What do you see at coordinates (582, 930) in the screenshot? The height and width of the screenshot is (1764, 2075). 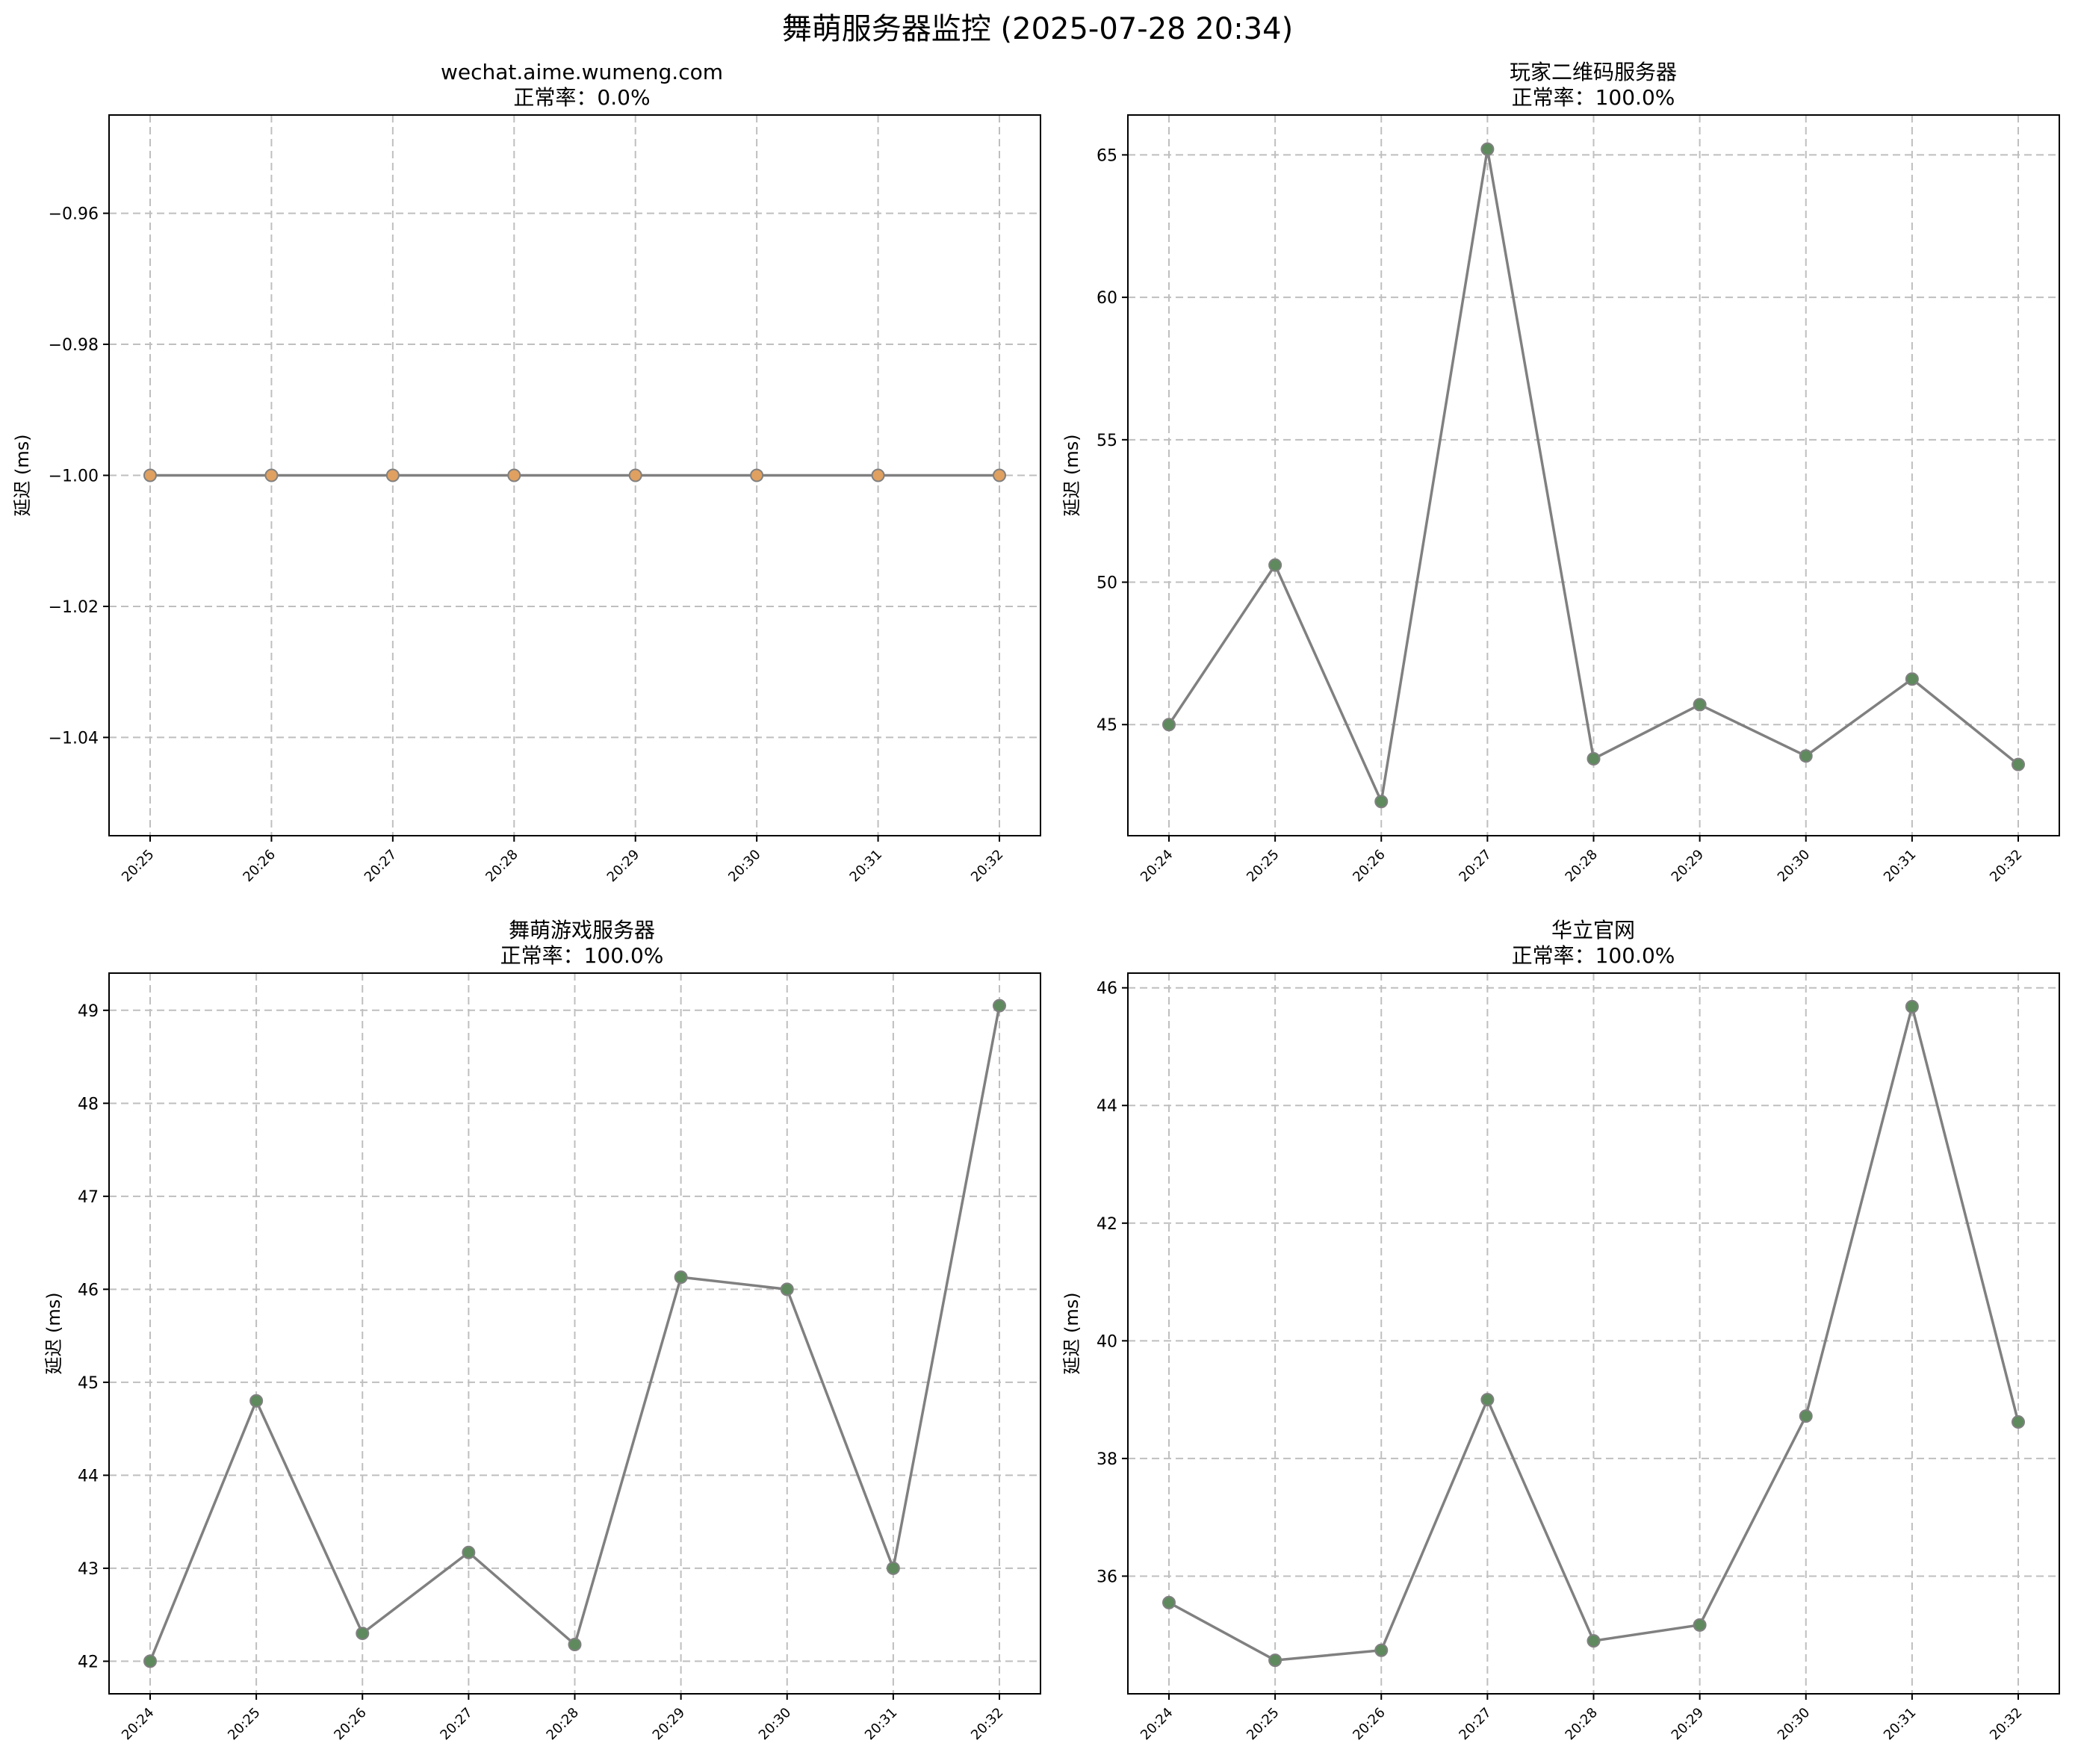 I see `panel-title: 舞萌游戏服务器` at bounding box center [582, 930].